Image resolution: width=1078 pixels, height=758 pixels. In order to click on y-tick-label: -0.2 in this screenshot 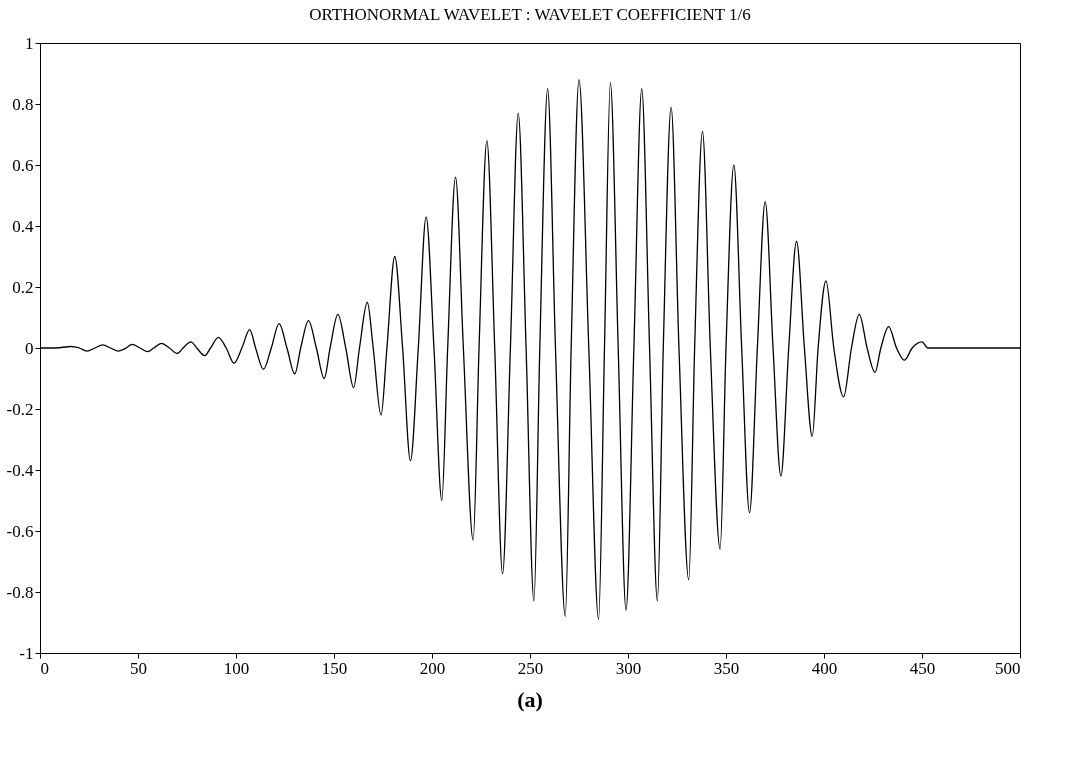, I will do `click(20, 409)`.